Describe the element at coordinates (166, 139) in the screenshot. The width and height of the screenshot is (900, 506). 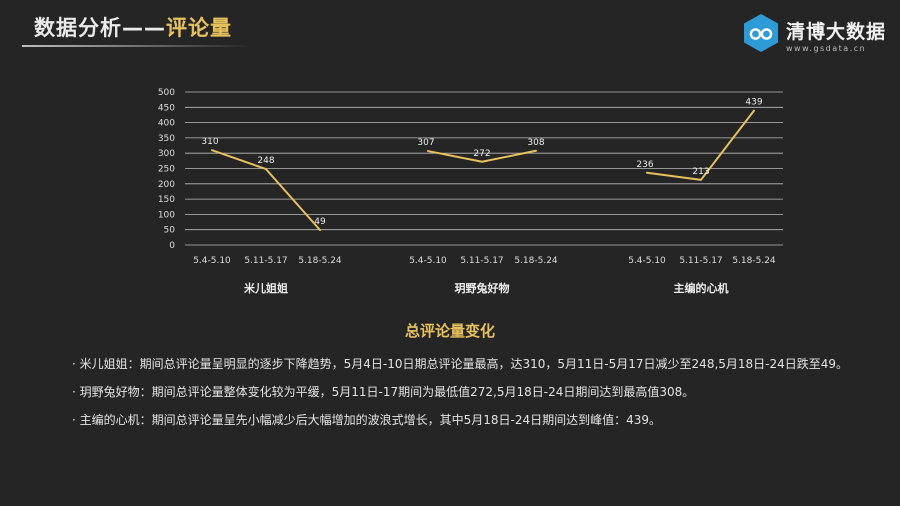
I see `y-tick-label: 350` at that location.